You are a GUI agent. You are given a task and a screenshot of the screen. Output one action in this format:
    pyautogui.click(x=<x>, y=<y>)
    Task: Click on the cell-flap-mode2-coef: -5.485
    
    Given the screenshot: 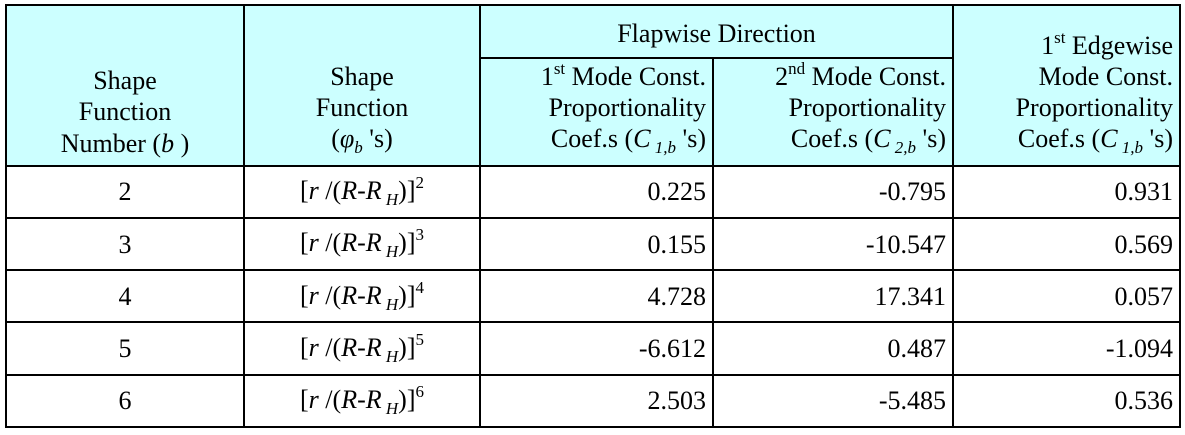 What is the action you would take?
    pyautogui.click(x=833, y=401)
    